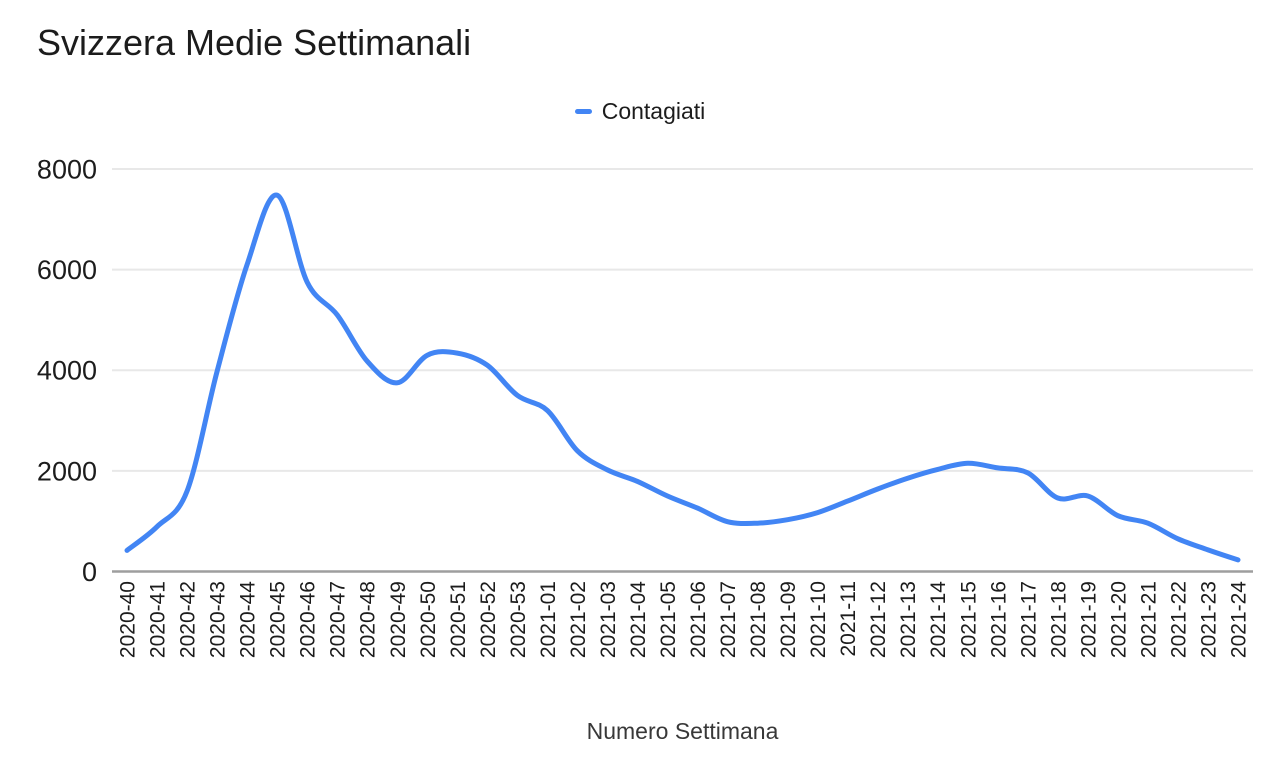  I want to click on x-axis-tick-label: 2021-08, so click(758, 619).